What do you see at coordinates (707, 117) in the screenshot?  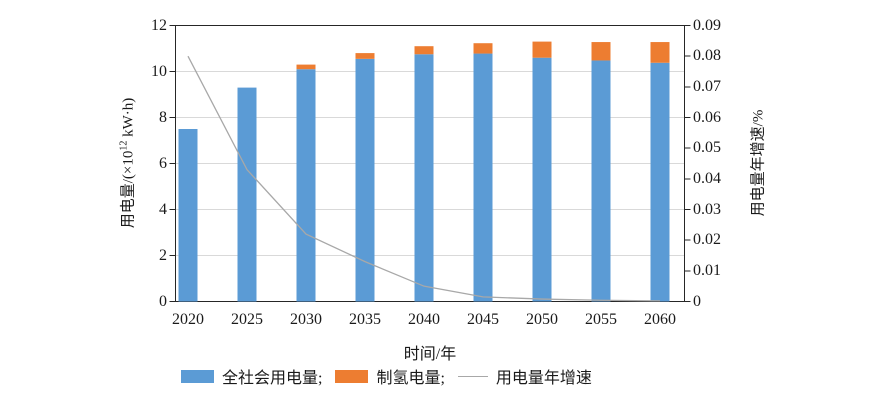 I see `right-axis-tick-label: 0.06` at bounding box center [707, 117].